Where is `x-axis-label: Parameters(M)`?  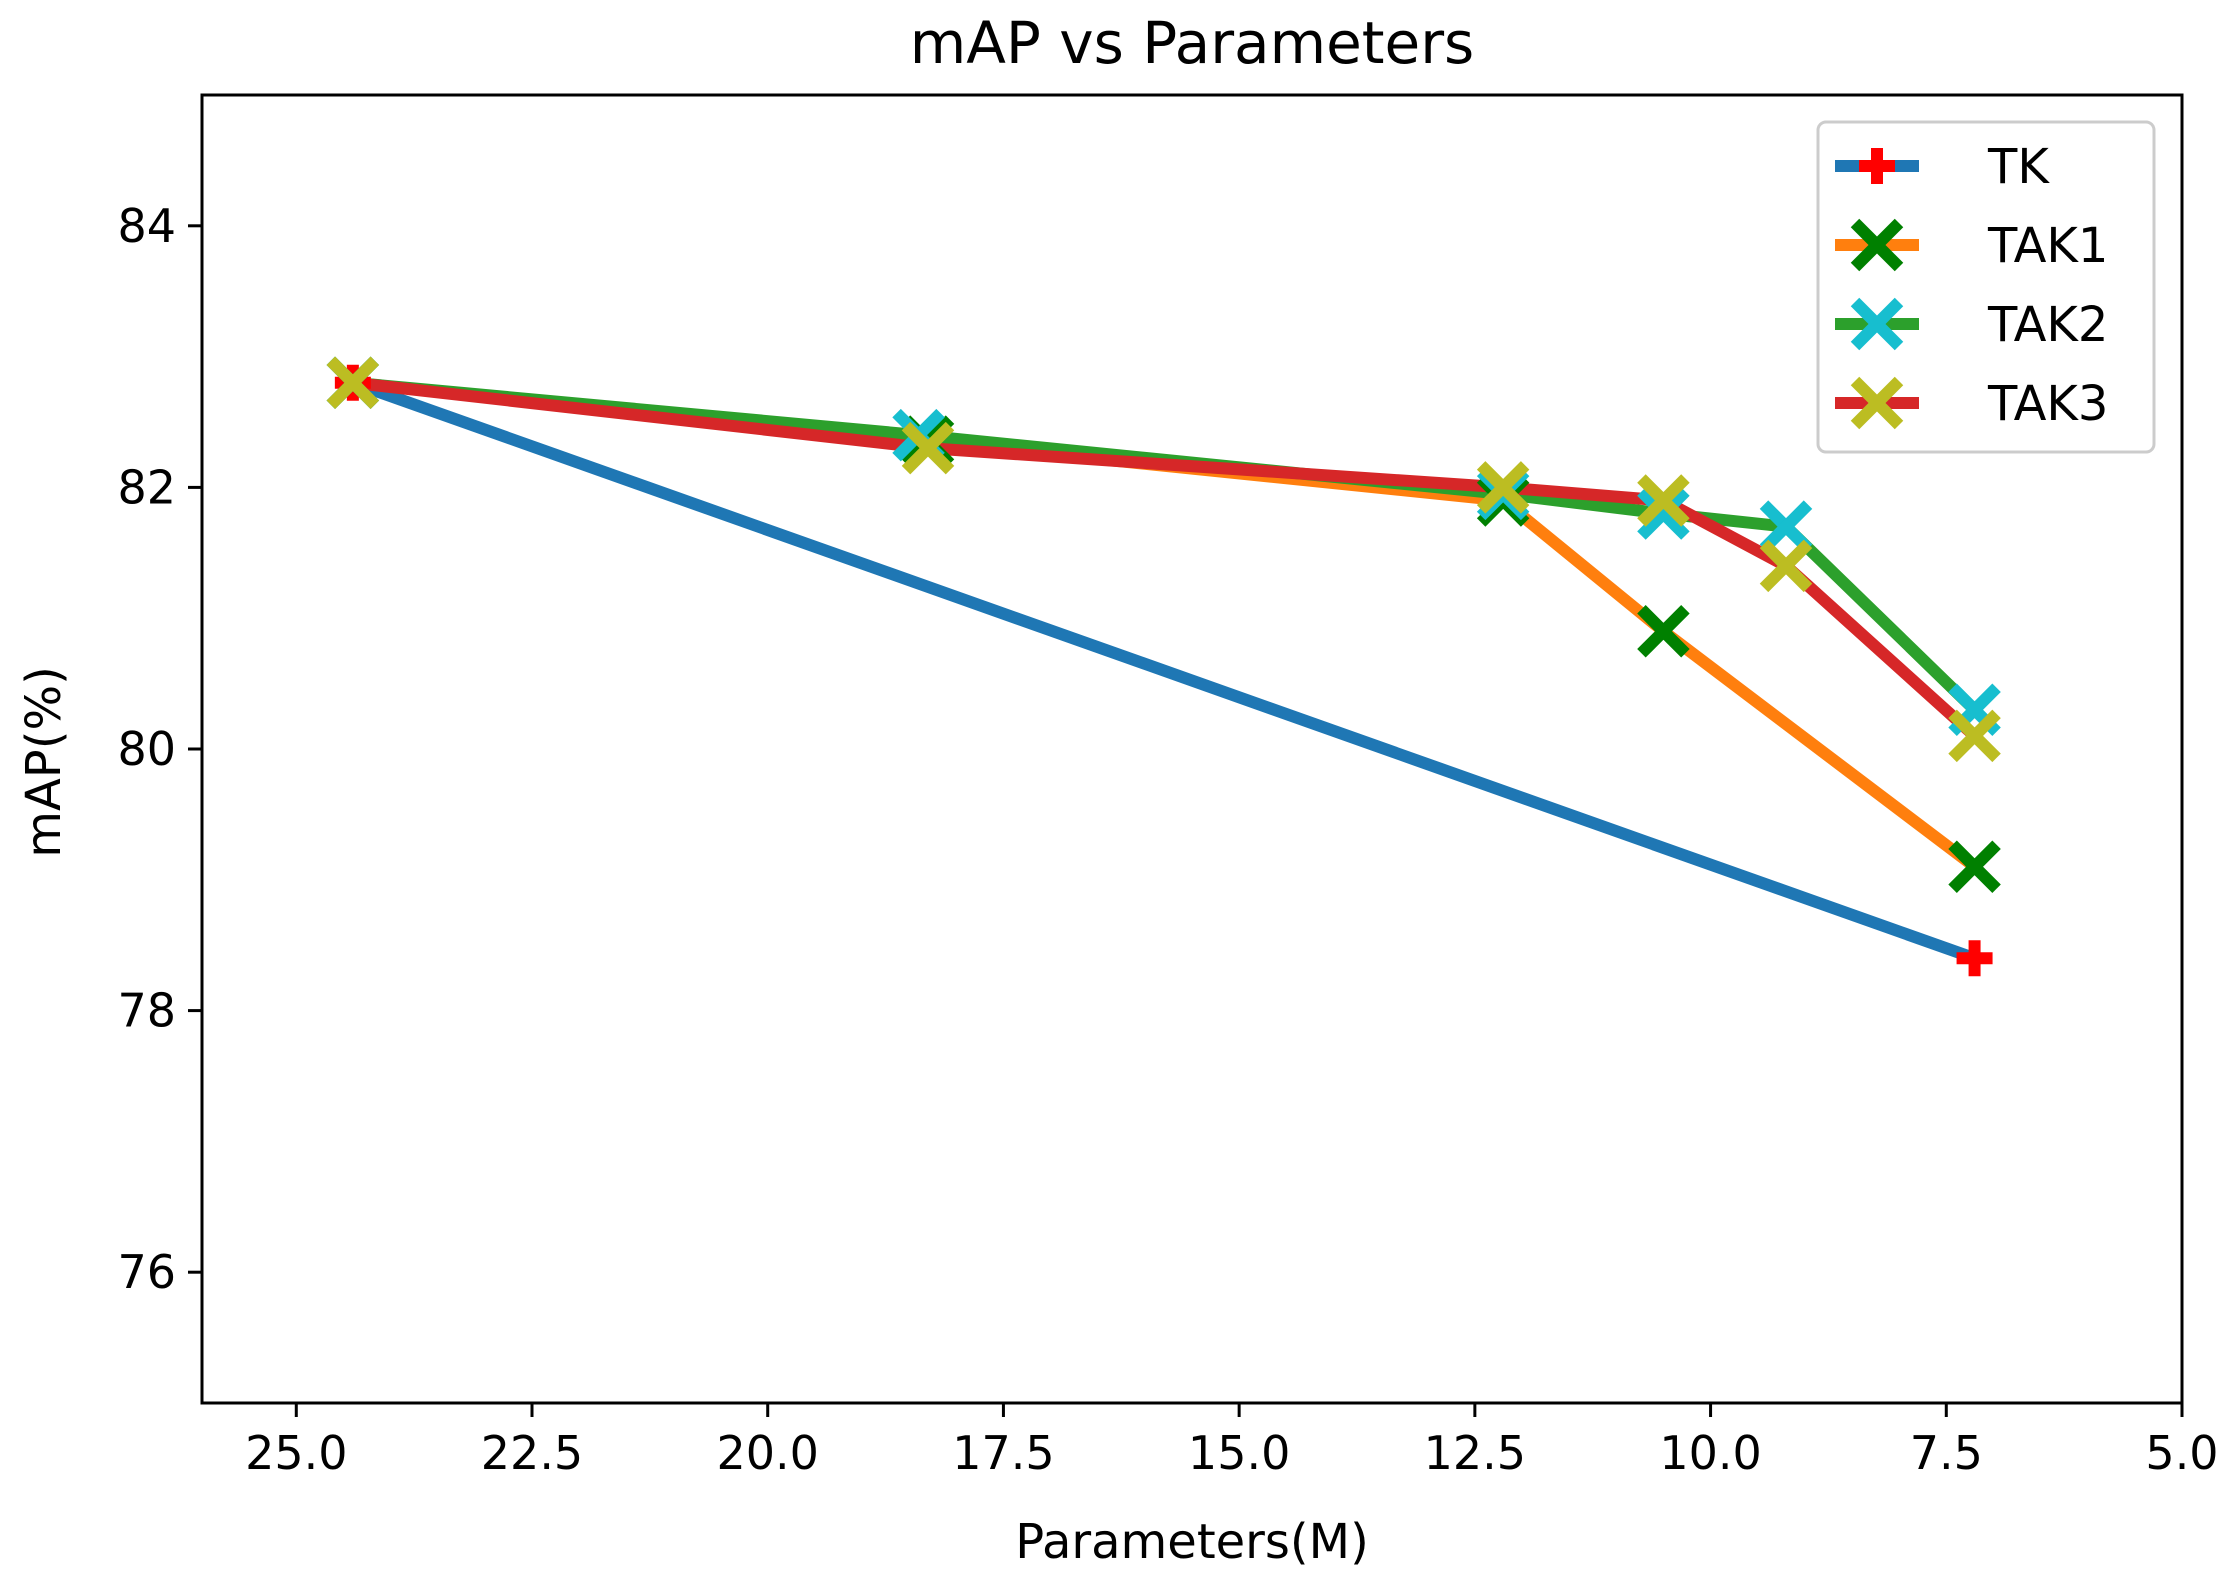
x-axis-label: Parameters(M) is located at coordinates (1192, 1542).